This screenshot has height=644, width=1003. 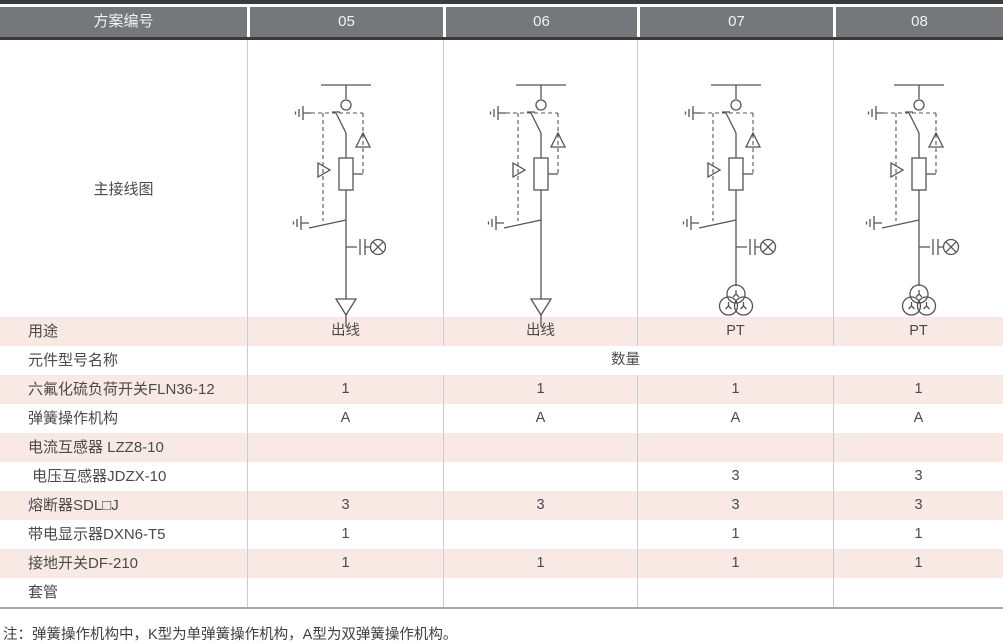 I want to click on row-label: 用途, so click(x=43, y=331).